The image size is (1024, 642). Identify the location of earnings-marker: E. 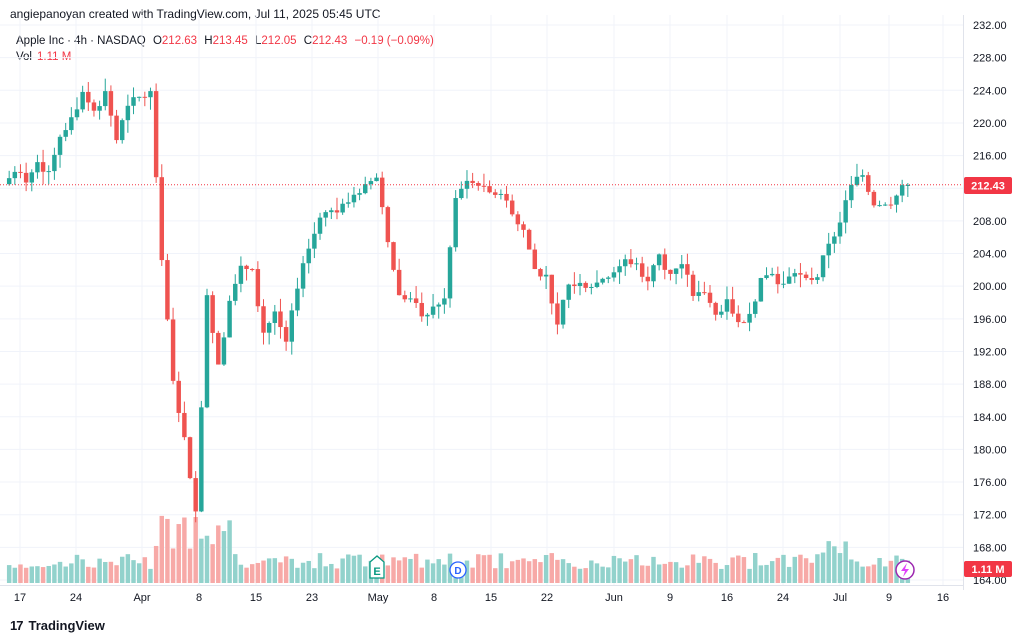
(377, 567).